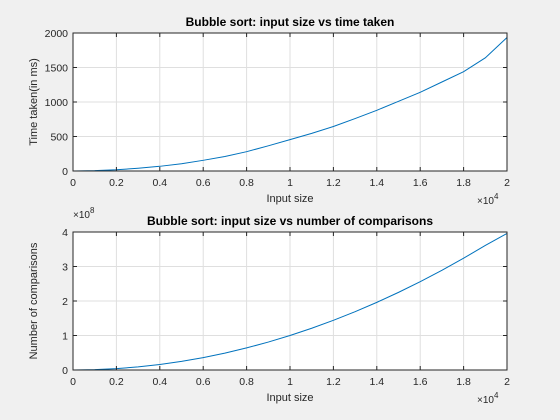 This screenshot has width=560, height=420. What do you see at coordinates (65, 268) in the screenshot?
I see `y-tick-label: 3` at bounding box center [65, 268].